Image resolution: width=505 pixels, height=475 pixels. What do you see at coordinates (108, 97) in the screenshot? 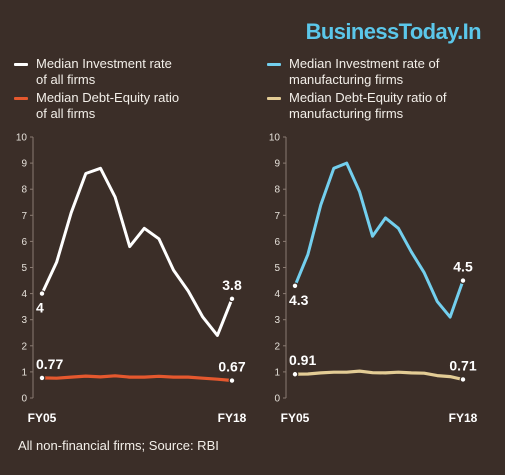
I see `legend-label: Median Debt-Equity ratio` at bounding box center [108, 97].